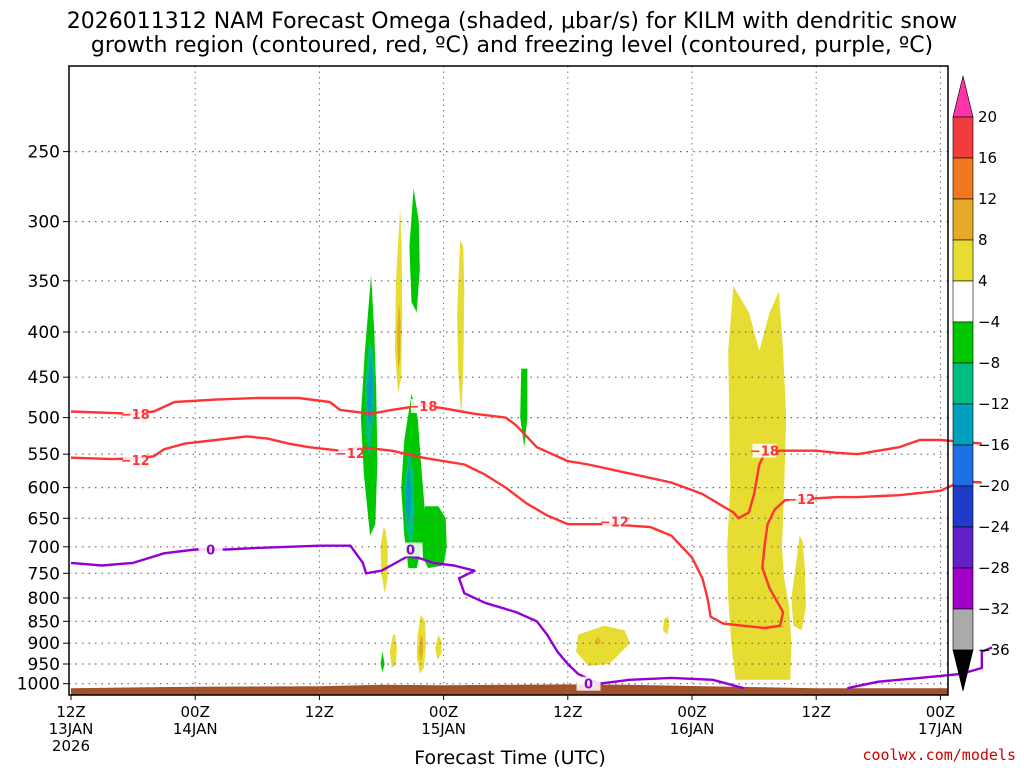 This screenshot has width=1024, height=768. What do you see at coordinates (963, 670) in the screenshot?
I see `colorbar-cap-bottom` at bounding box center [963, 670].